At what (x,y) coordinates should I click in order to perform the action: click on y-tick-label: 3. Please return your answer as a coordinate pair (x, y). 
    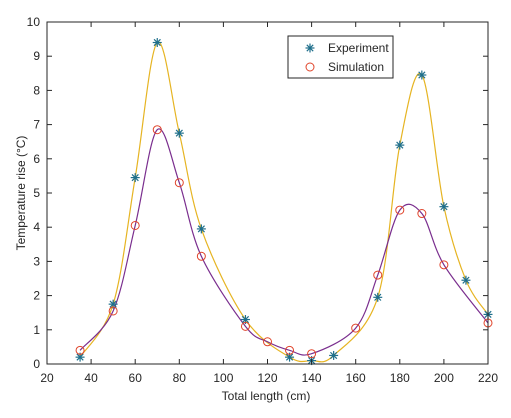
    Looking at the image, I should click on (36, 261).